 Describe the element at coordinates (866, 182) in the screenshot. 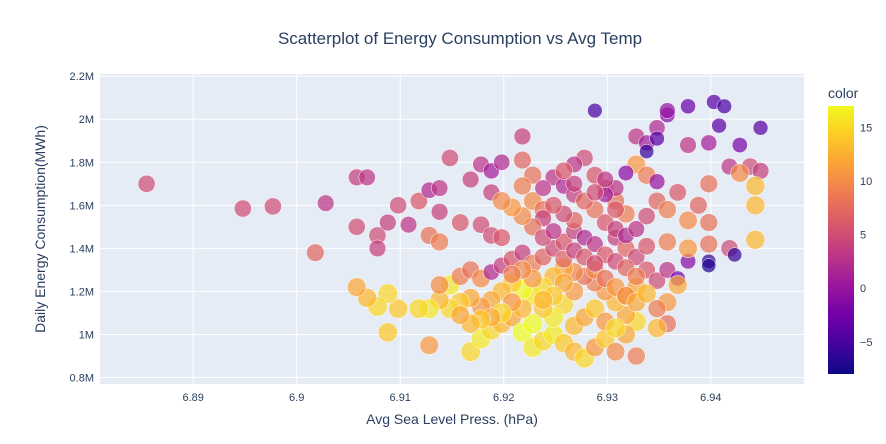

I see `colorbar-tick-label: 10` at that location.